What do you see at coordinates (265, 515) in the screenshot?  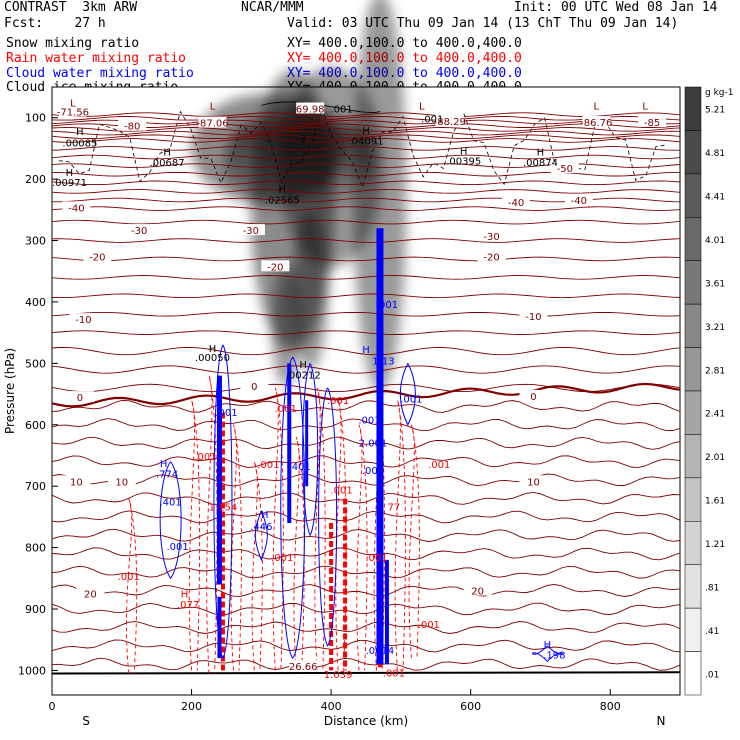 I see `field-label-34: H` at bounding box center [265, 515].